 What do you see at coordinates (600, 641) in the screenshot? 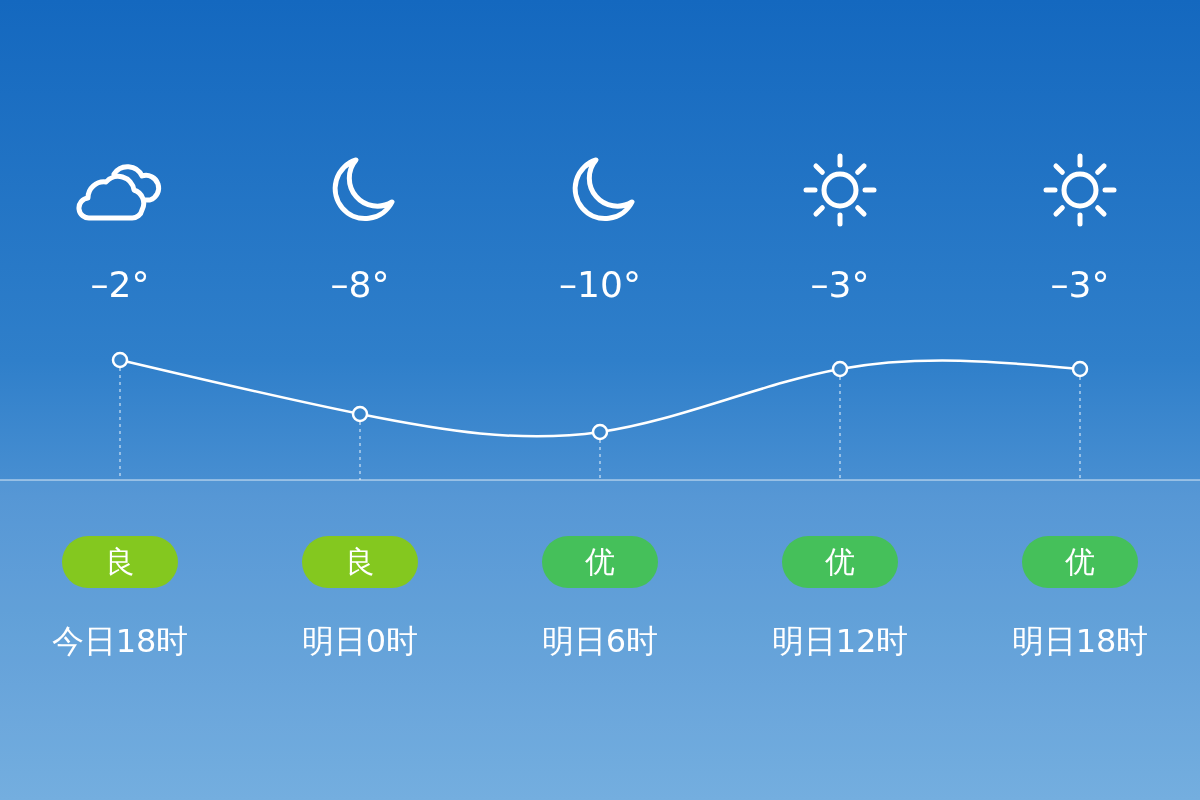
I see `x-tick-label: 明日6时` at bounding box center [600, 641].